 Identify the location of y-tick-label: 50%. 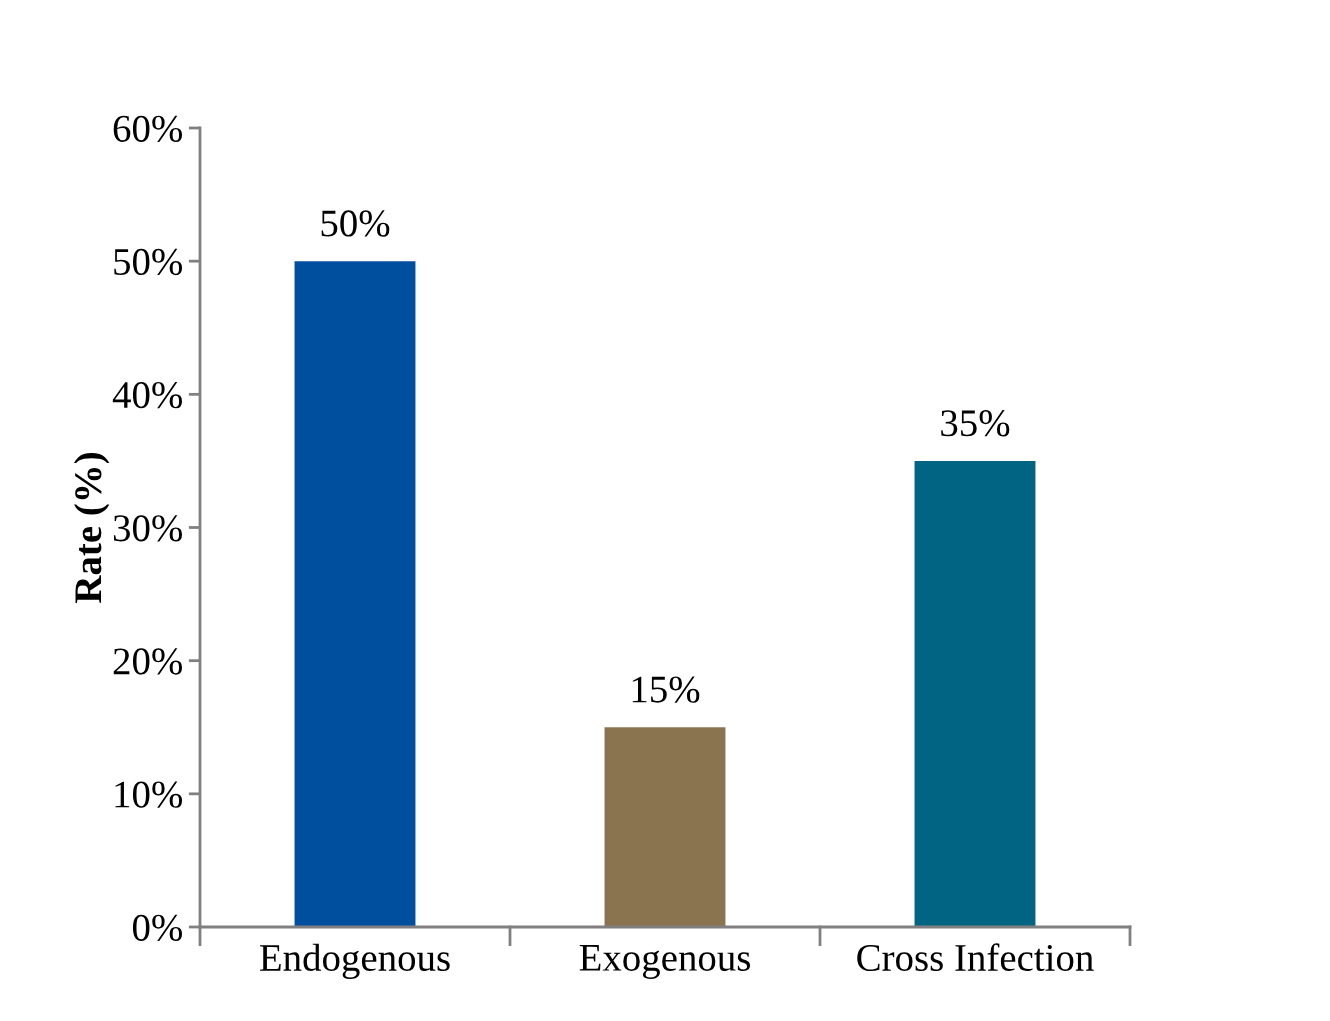
(148, 262).